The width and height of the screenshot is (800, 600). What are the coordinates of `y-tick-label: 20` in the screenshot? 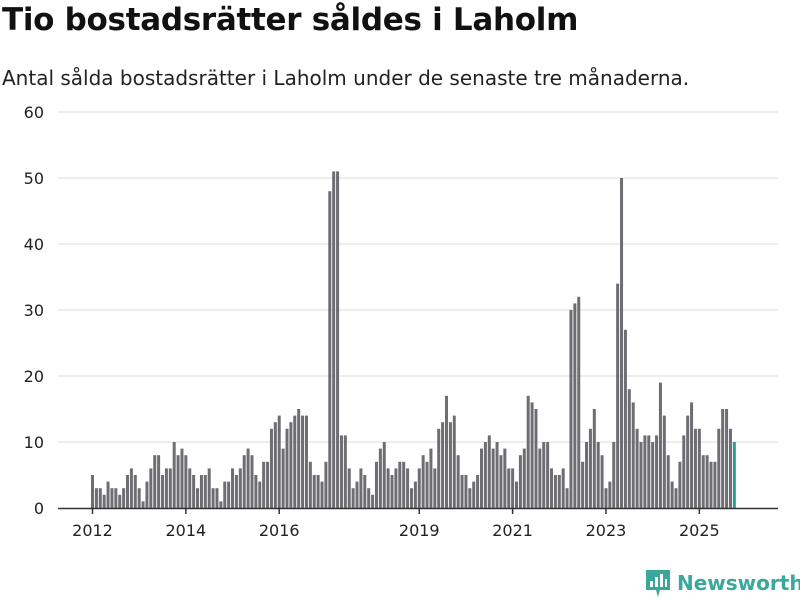 It's located at (34, 376).